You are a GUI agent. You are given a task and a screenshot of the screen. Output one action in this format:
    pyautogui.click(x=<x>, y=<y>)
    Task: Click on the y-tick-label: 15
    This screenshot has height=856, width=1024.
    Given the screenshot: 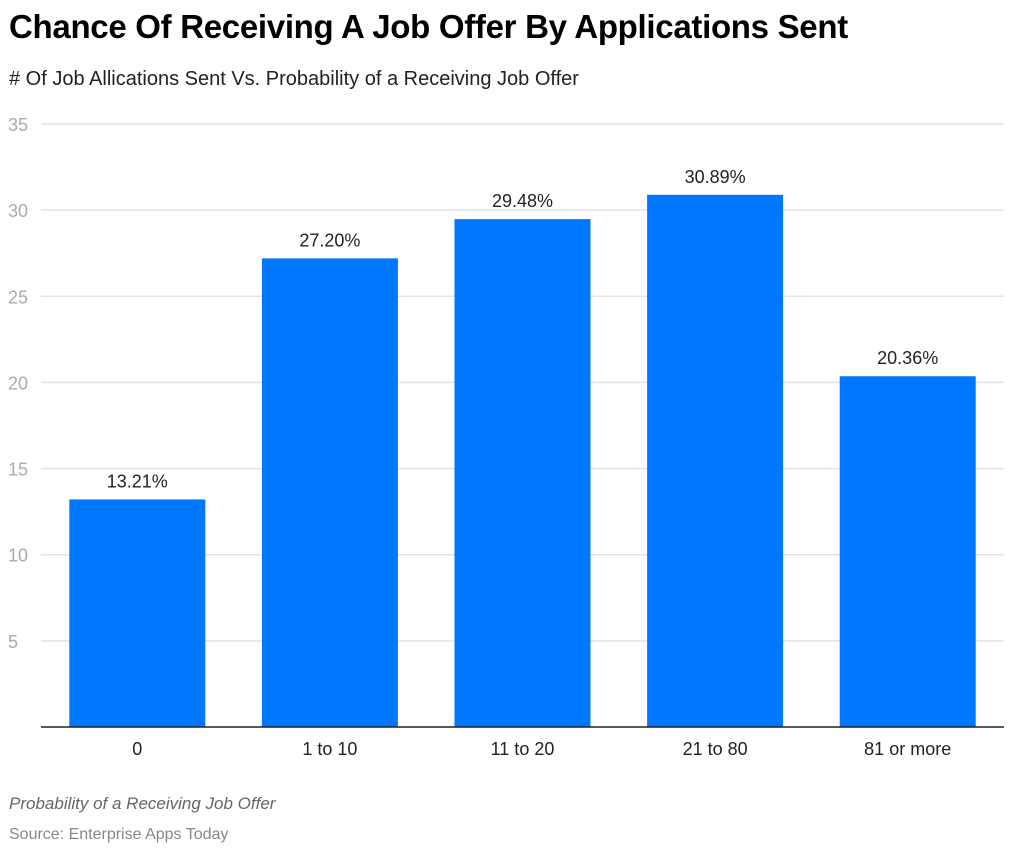 What is the action you would take?
    pyautogui.click(x=18, y=470)
    